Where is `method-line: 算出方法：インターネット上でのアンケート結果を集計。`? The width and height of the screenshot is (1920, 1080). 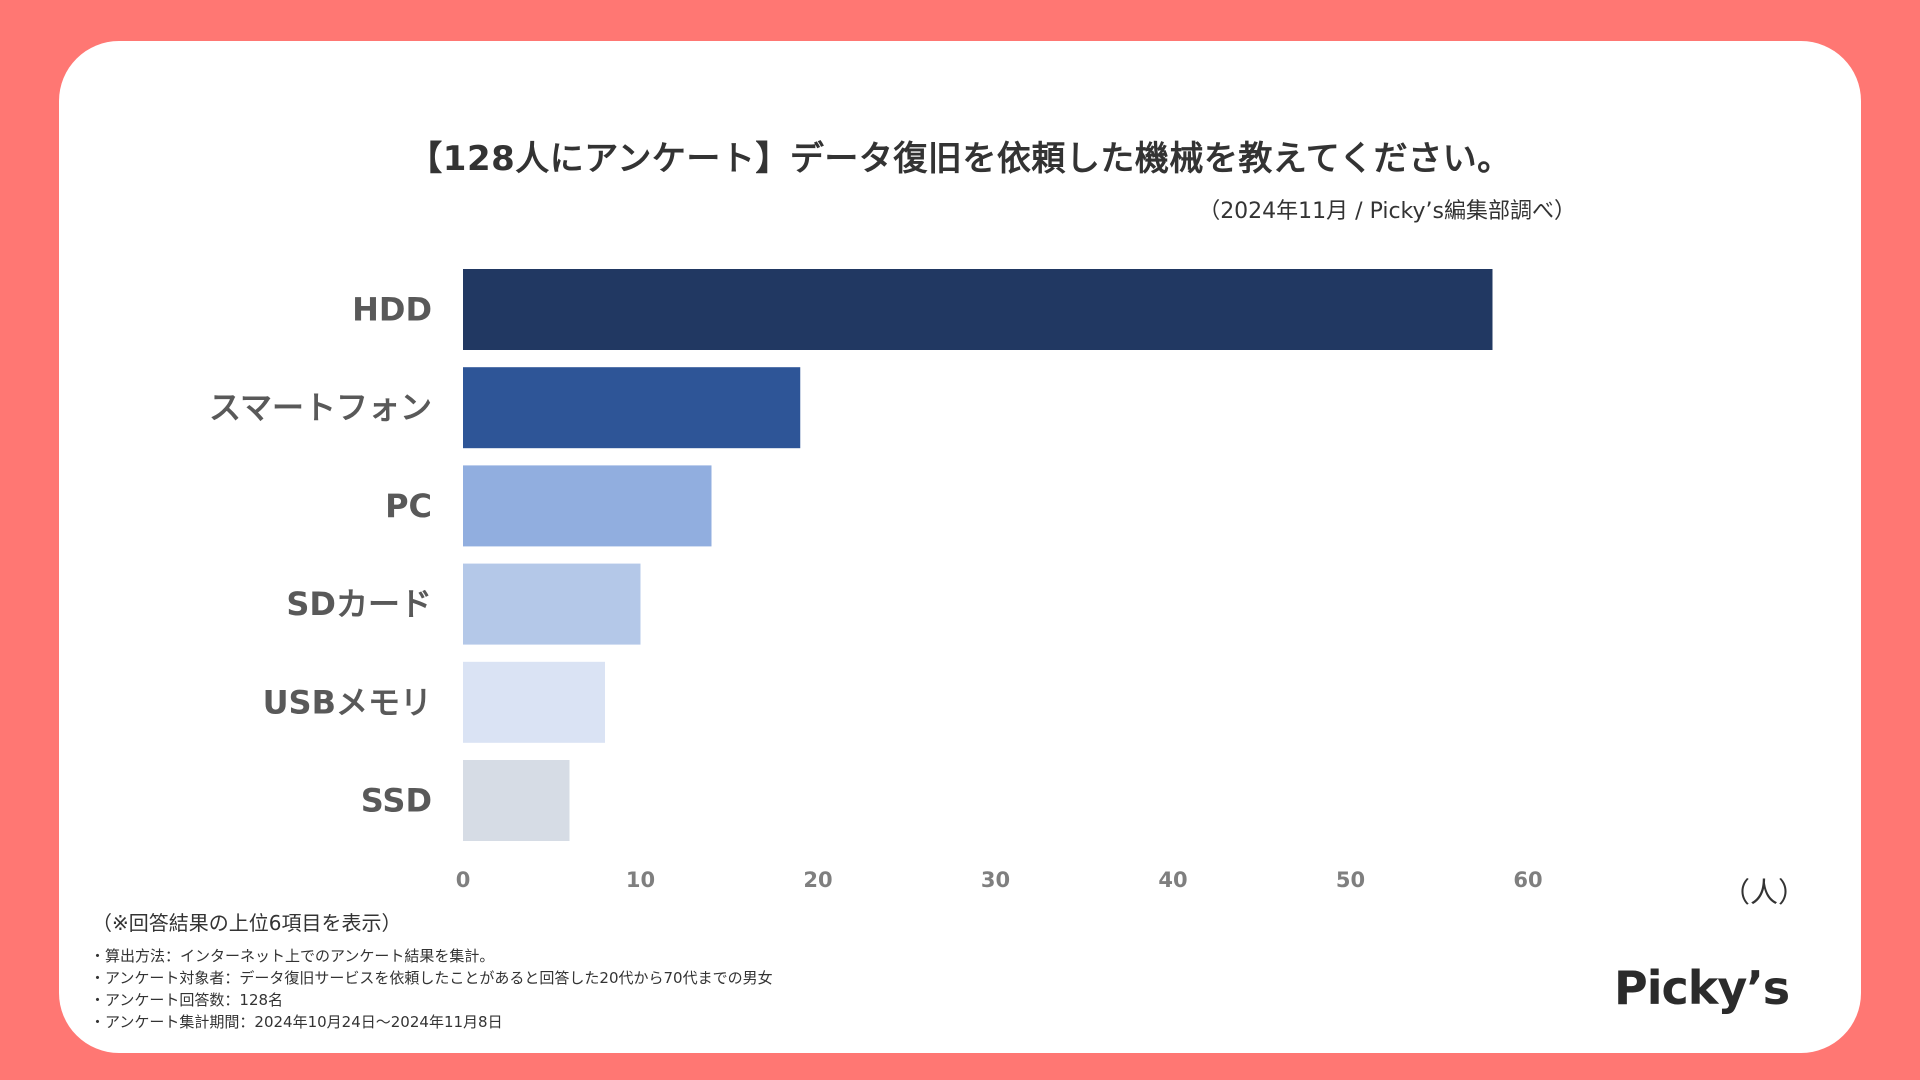 method-line: 算出方法：インターネット上でのアンケート結果を集計。 is located at coordinates (431, 956).